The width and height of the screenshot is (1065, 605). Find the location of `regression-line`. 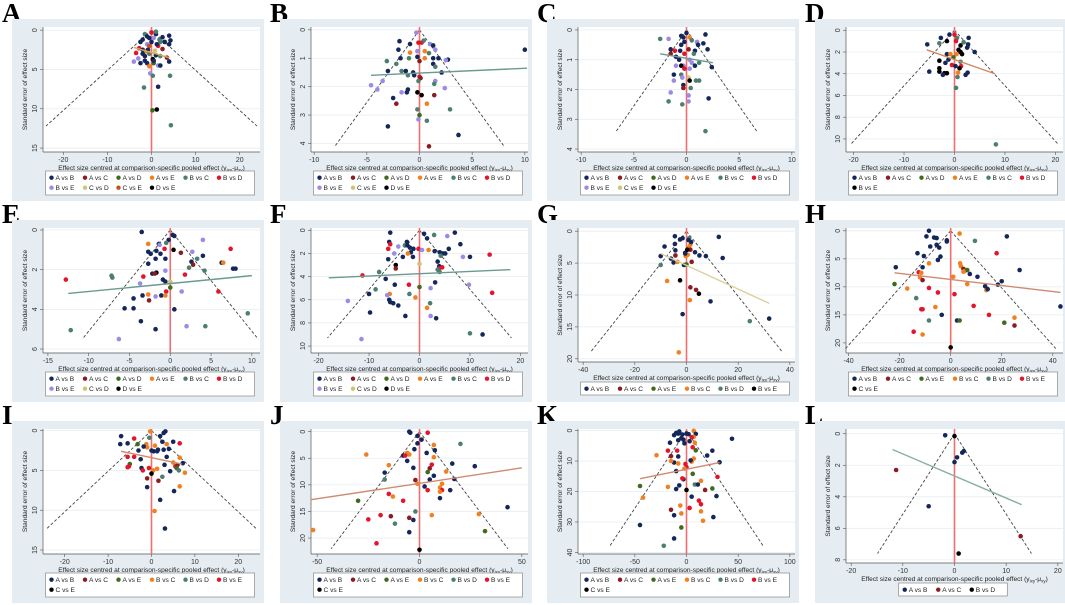

regression-line is located at coordinates (977, 283).